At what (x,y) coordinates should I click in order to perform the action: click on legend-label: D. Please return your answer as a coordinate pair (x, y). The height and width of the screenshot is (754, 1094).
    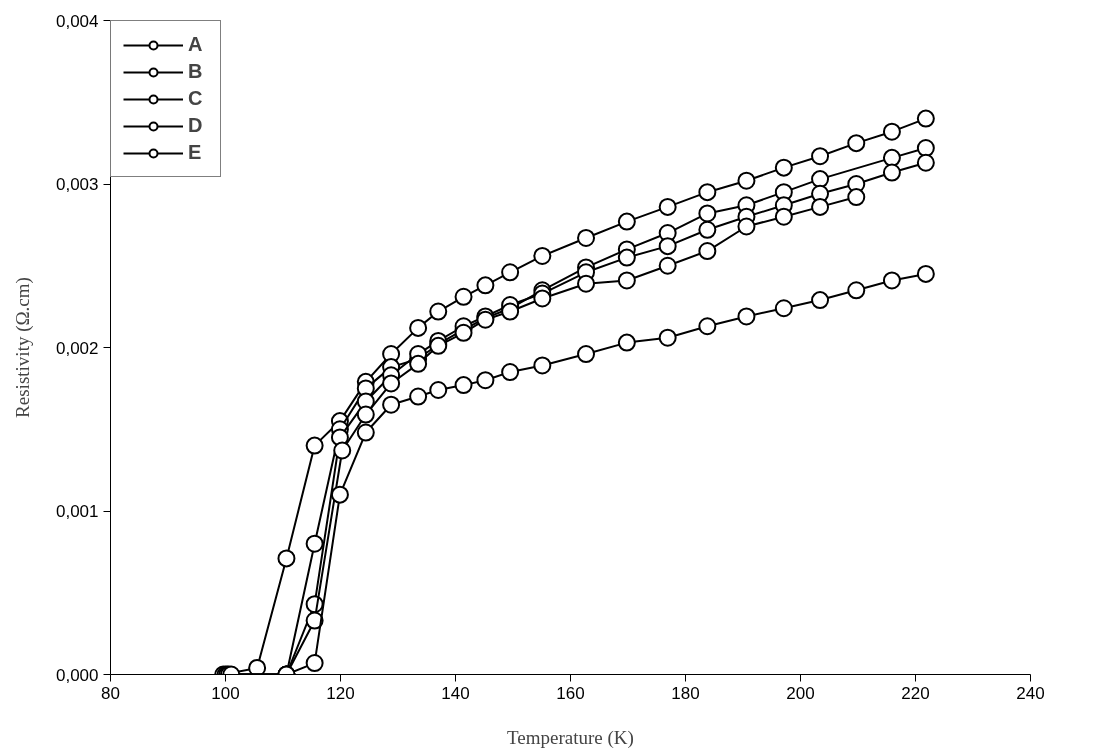
    Looking at the image, I should click on (196, 125).